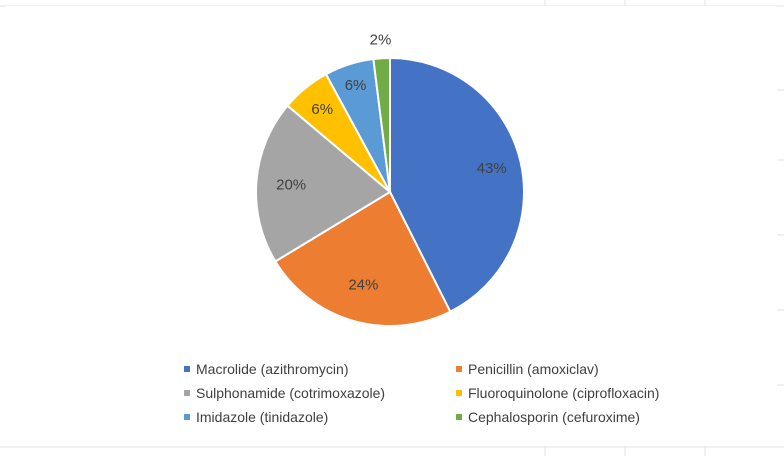  Describe the element at coordinates (262, 417) in the screenshot. I see `legend-label: Imidazole (tinidazole)` at that location.